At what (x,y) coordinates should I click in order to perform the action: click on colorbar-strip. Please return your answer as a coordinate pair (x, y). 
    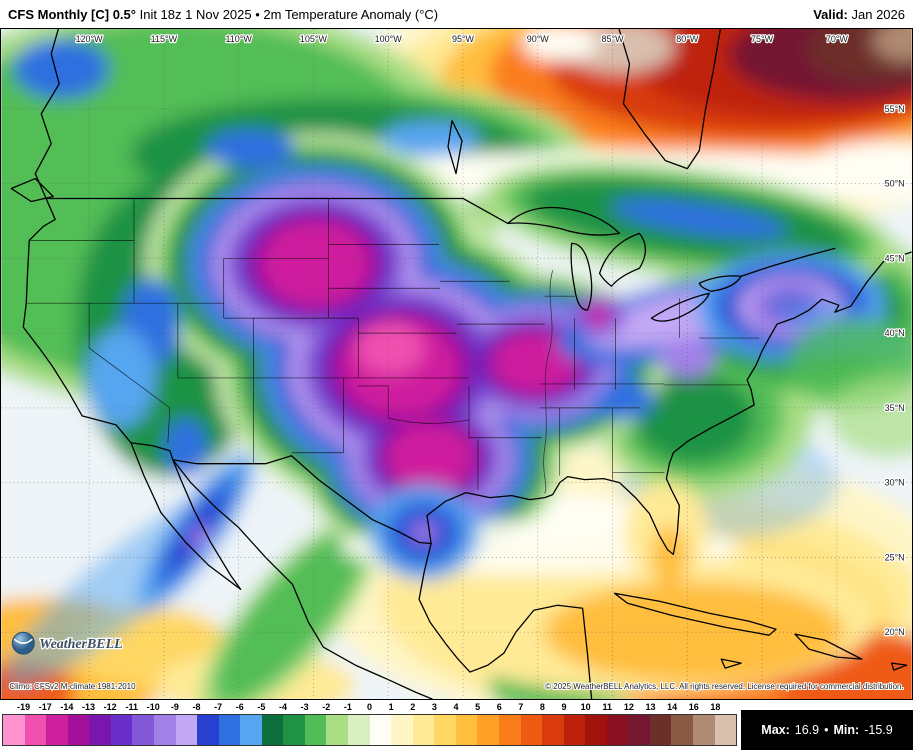
    Looking at the image, I should click on (369, 730).